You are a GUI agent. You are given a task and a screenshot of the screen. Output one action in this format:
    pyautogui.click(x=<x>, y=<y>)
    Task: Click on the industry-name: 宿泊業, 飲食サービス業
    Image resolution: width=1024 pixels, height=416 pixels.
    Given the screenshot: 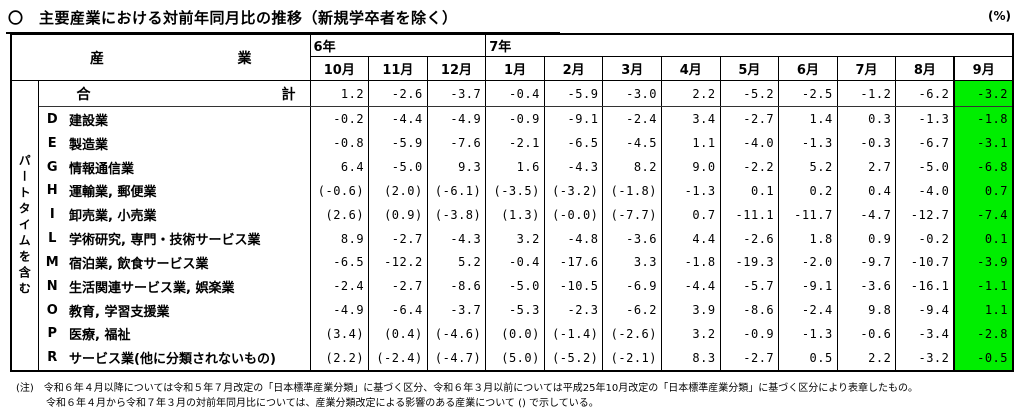 What is the action you would take?
    pyautogui.click(x=139, y=264)
    